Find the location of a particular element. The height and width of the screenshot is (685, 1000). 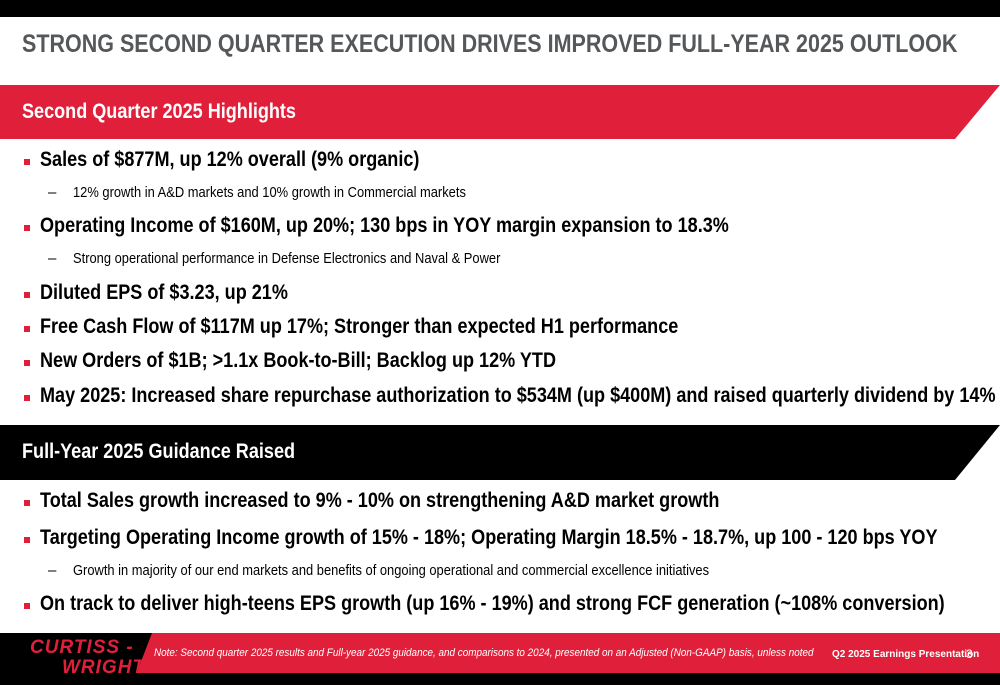

section-guidance-heading: Full-Year 2025 Guidance Raised is located at coordinates (159, 451).